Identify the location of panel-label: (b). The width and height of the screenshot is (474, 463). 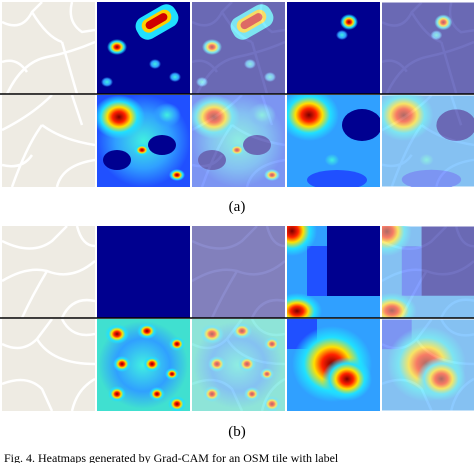
(237, 432).